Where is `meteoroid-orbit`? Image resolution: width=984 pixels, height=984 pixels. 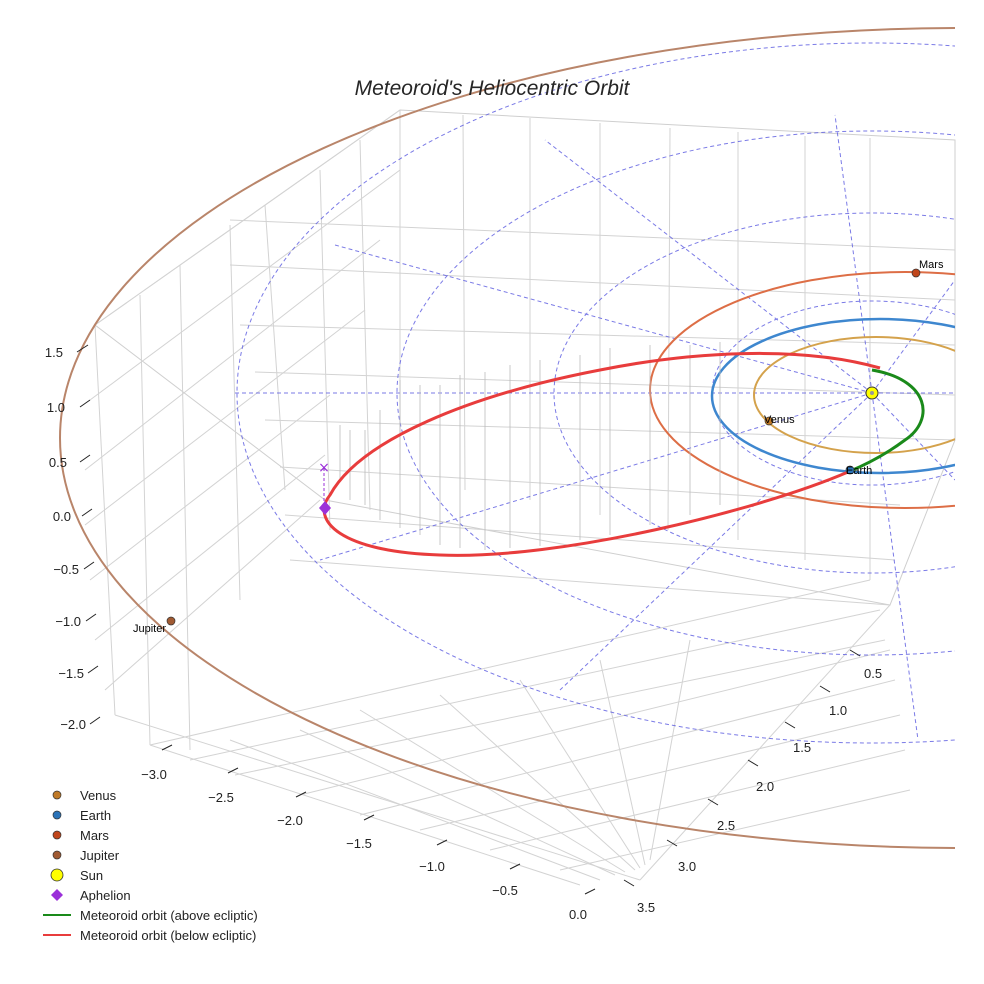 meteoroid-orbit is located at coordinates (623, 454).